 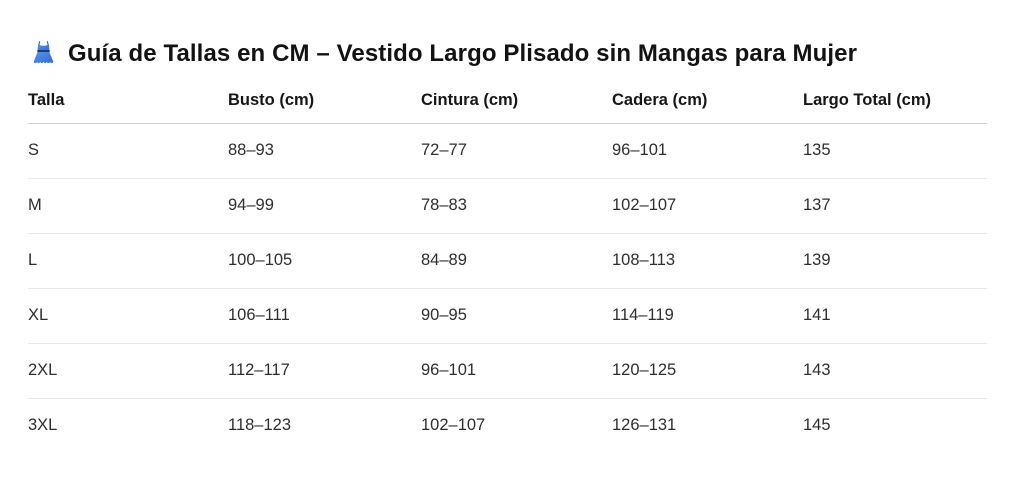 What do you see at coordinates (895, 206) in the screenshot?
I see `cell-largo-total: 137` at bounding box center [895, 206].